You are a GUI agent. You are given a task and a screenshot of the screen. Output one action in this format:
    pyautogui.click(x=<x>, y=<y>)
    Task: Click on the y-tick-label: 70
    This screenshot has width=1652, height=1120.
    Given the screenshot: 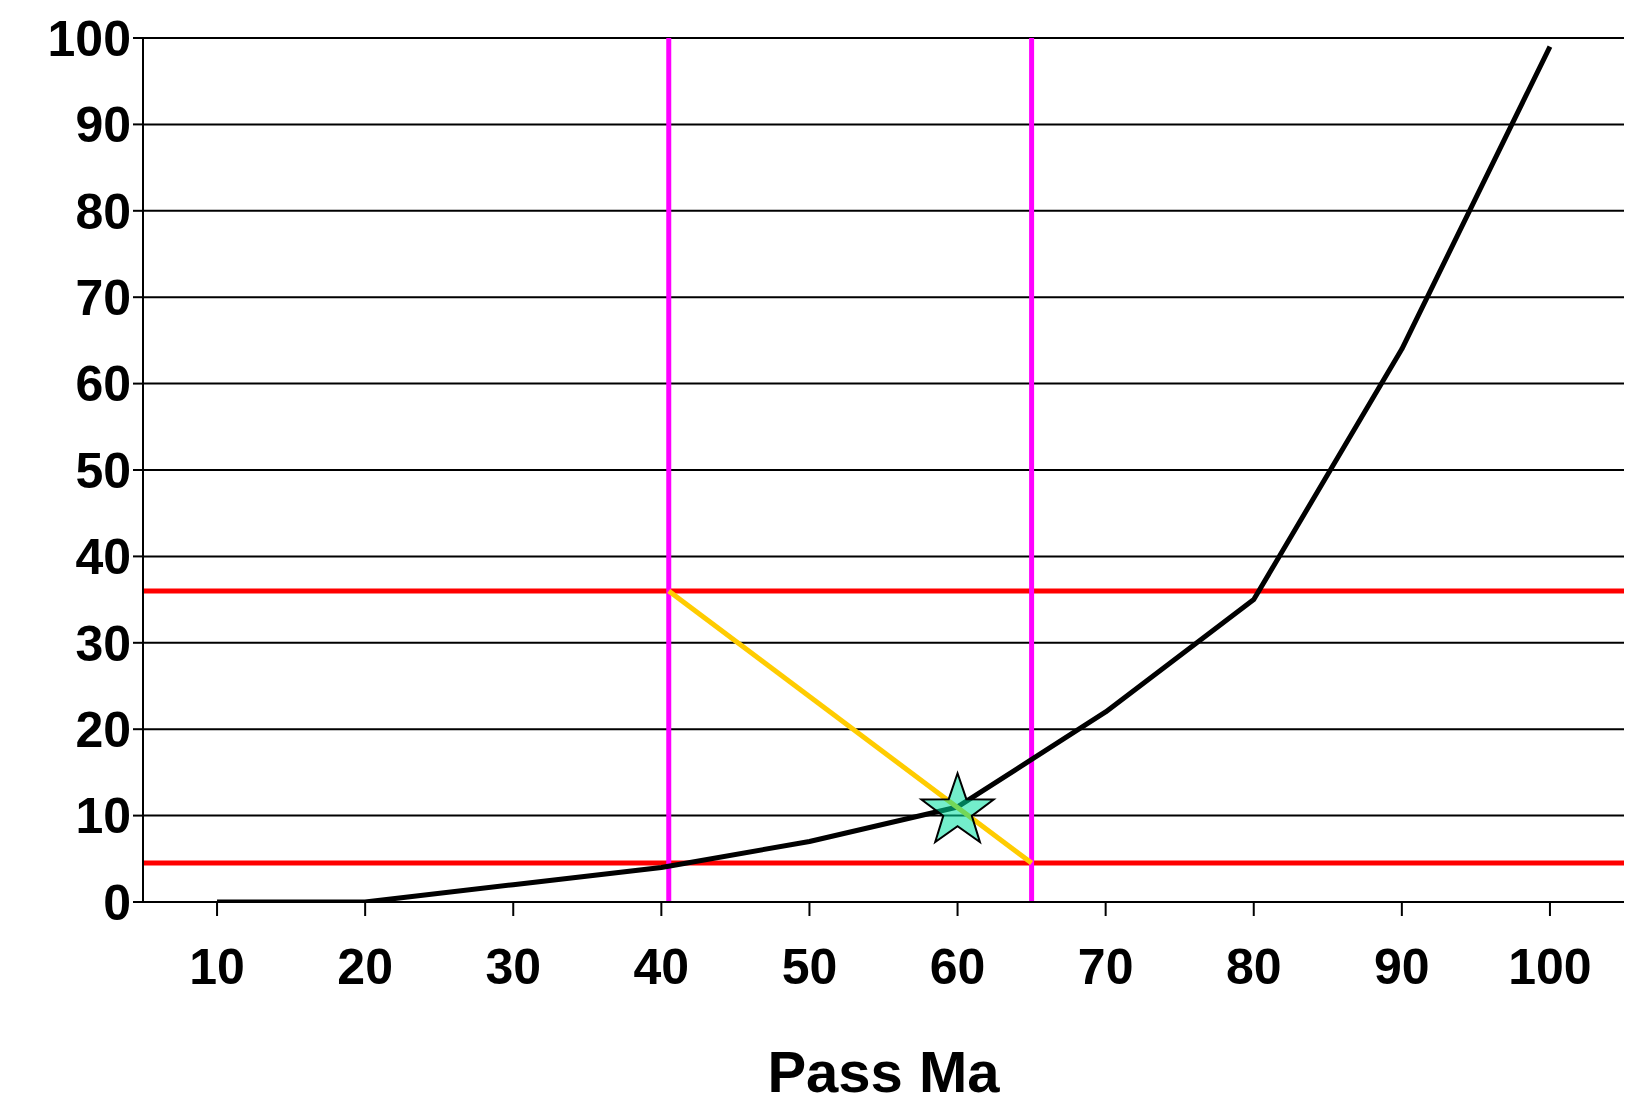 What is the action you would take?
    pyautogui.click(x=103, y=297)
    